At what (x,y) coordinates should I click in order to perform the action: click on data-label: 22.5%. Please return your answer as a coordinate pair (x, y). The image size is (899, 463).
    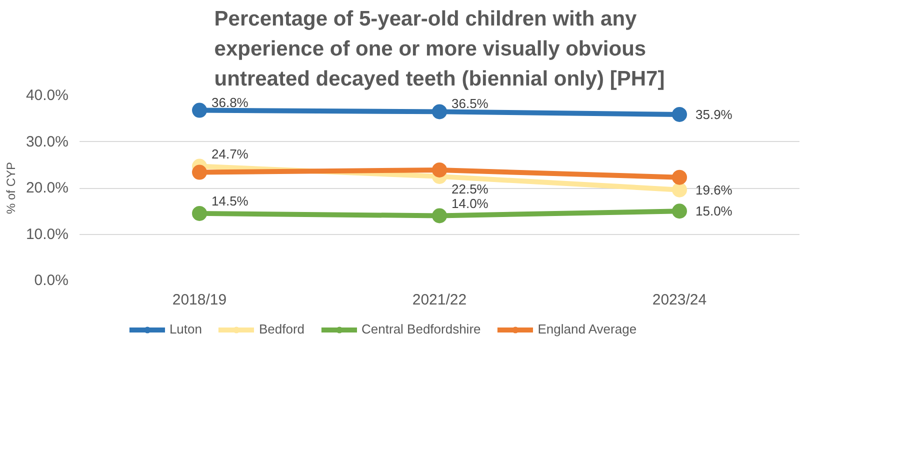
    Looking at the image, I should click on (470, 188).